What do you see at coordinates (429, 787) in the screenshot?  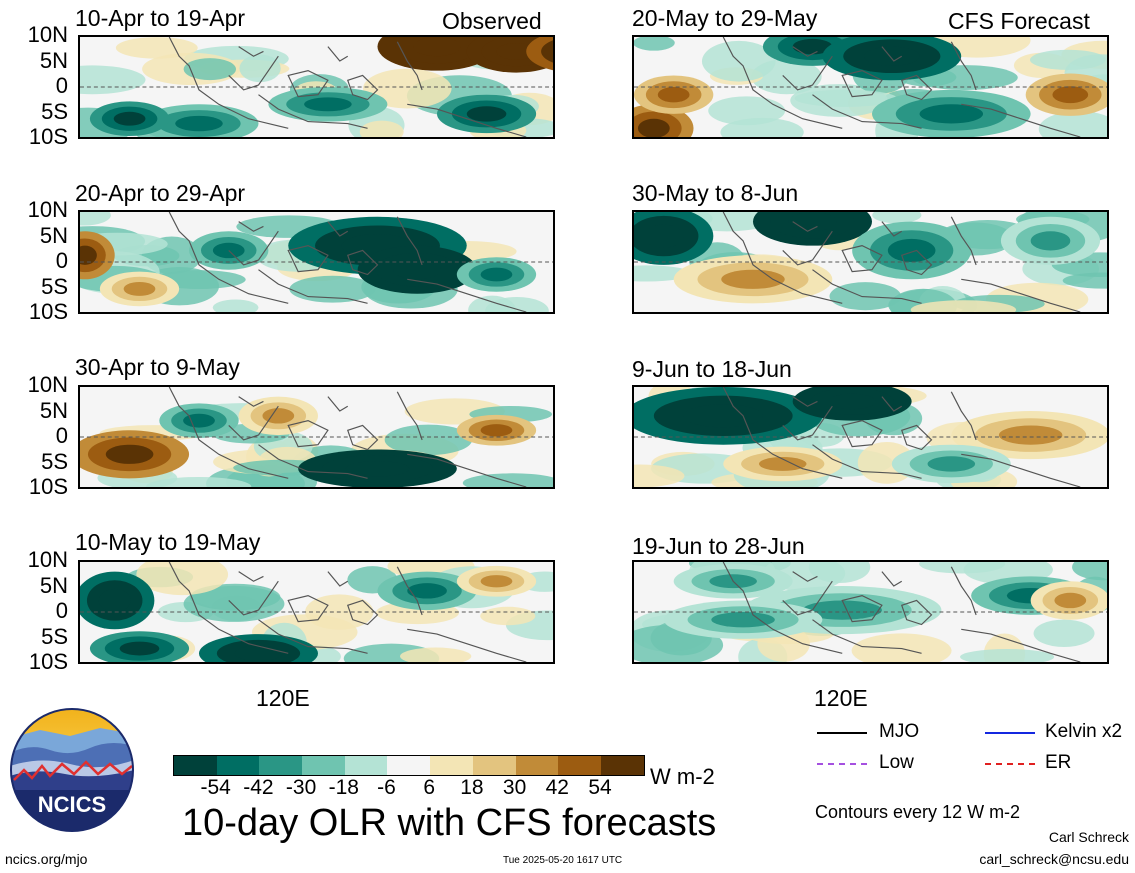 I see `colorbar-tick-label: 6` at bounding box center [429, 787].